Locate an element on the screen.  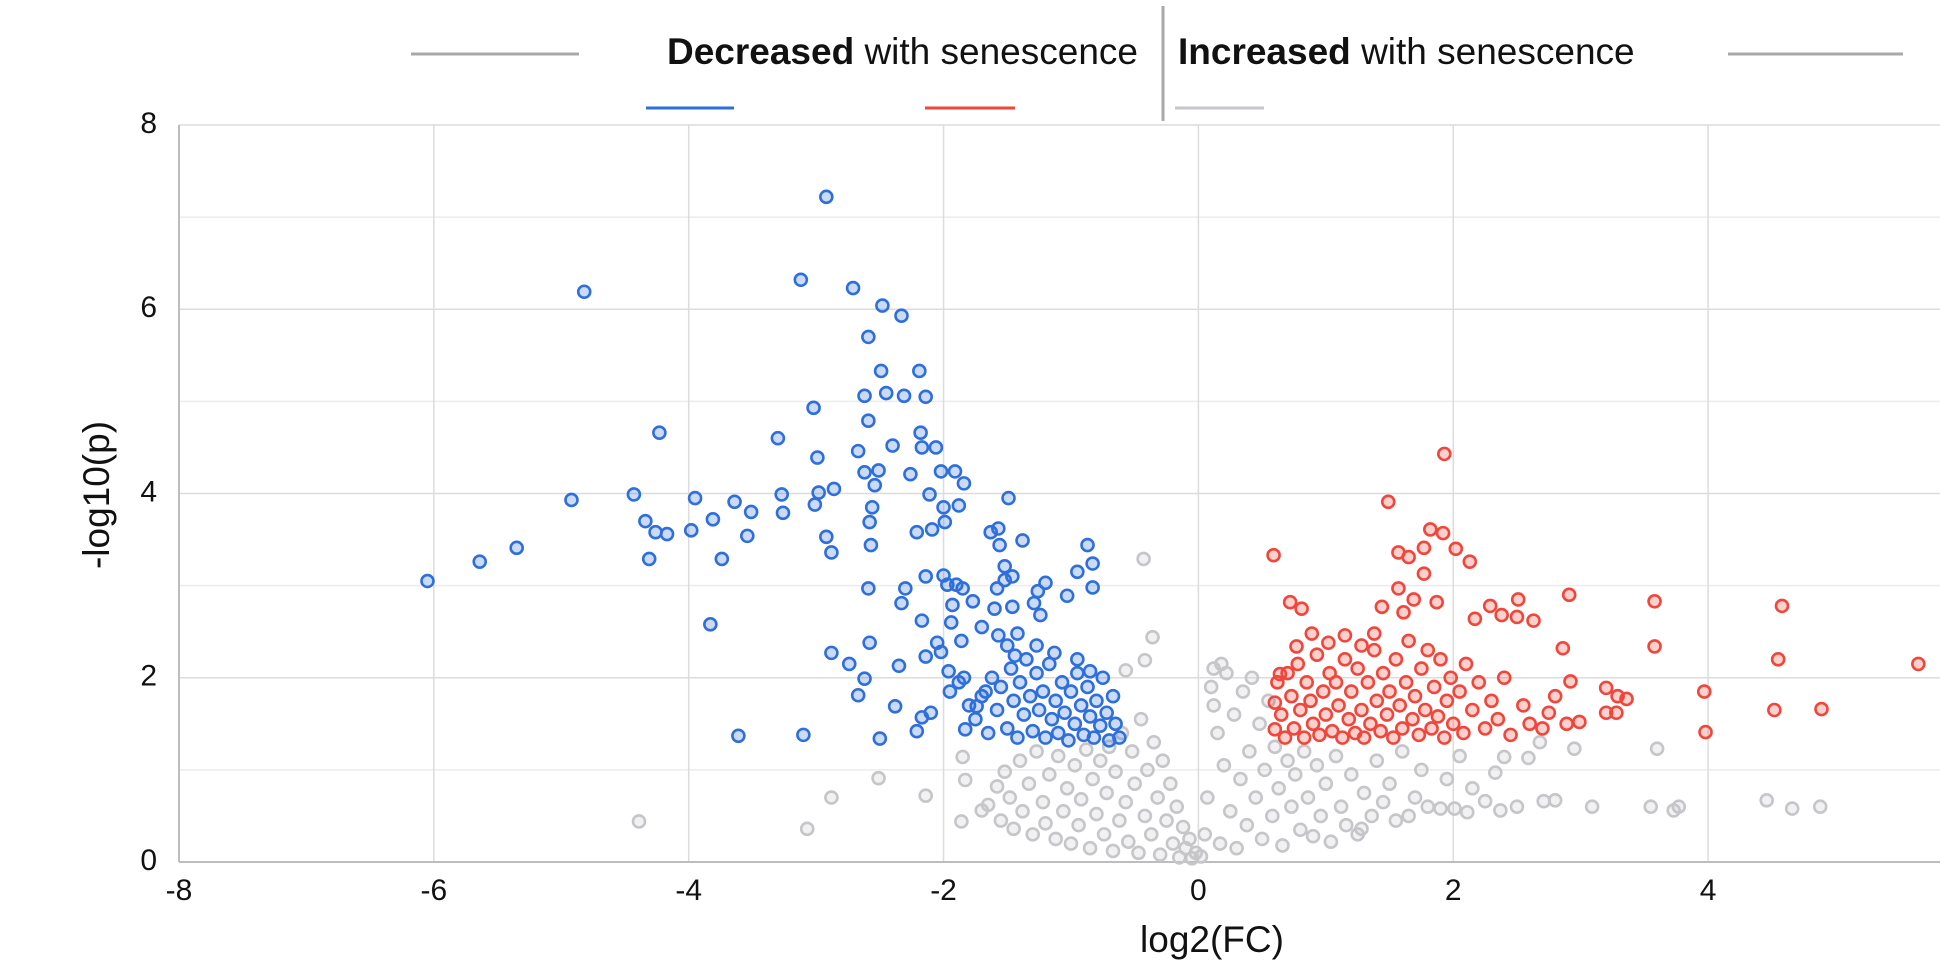
y-tick-label: 8 is located at coordinates (148, 123).